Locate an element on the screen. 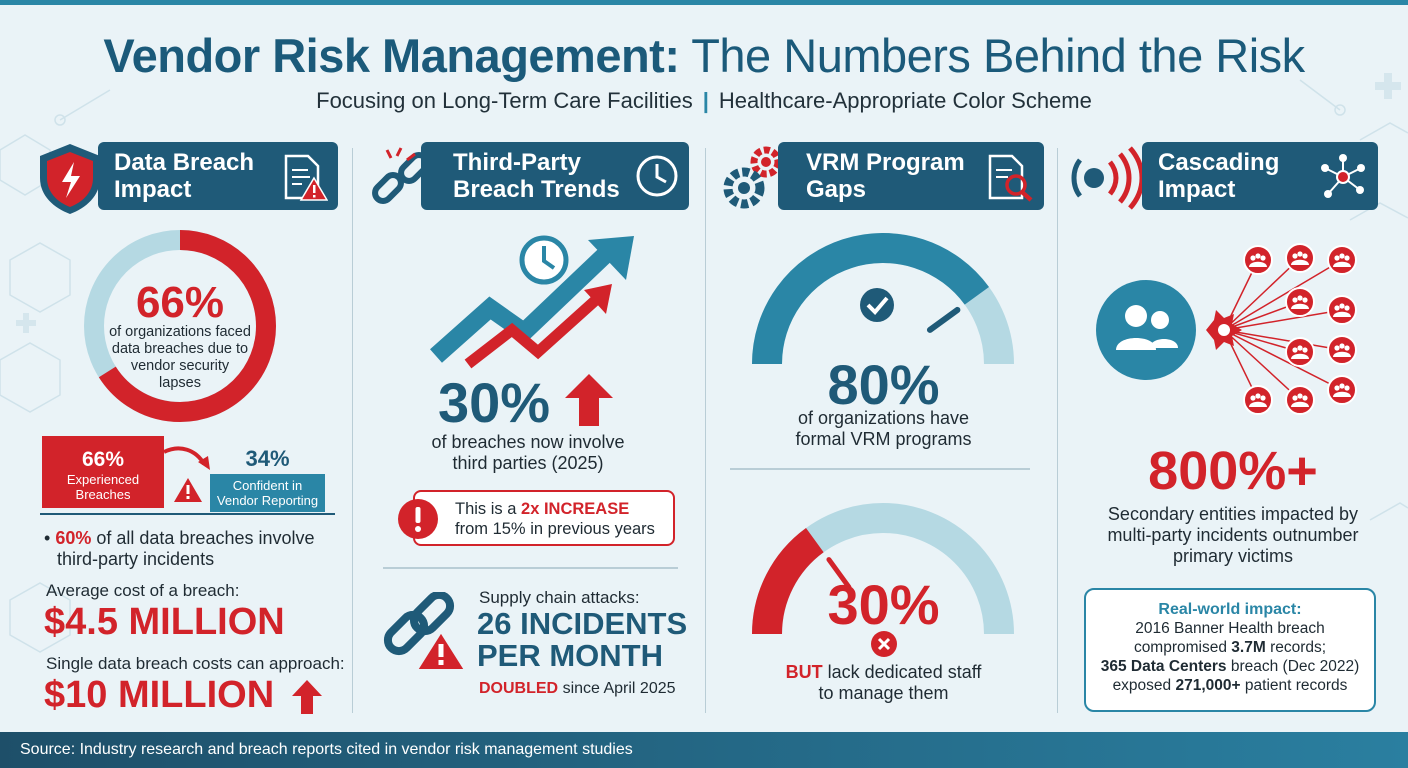  clock-icon is located at coordinates (657, 176).